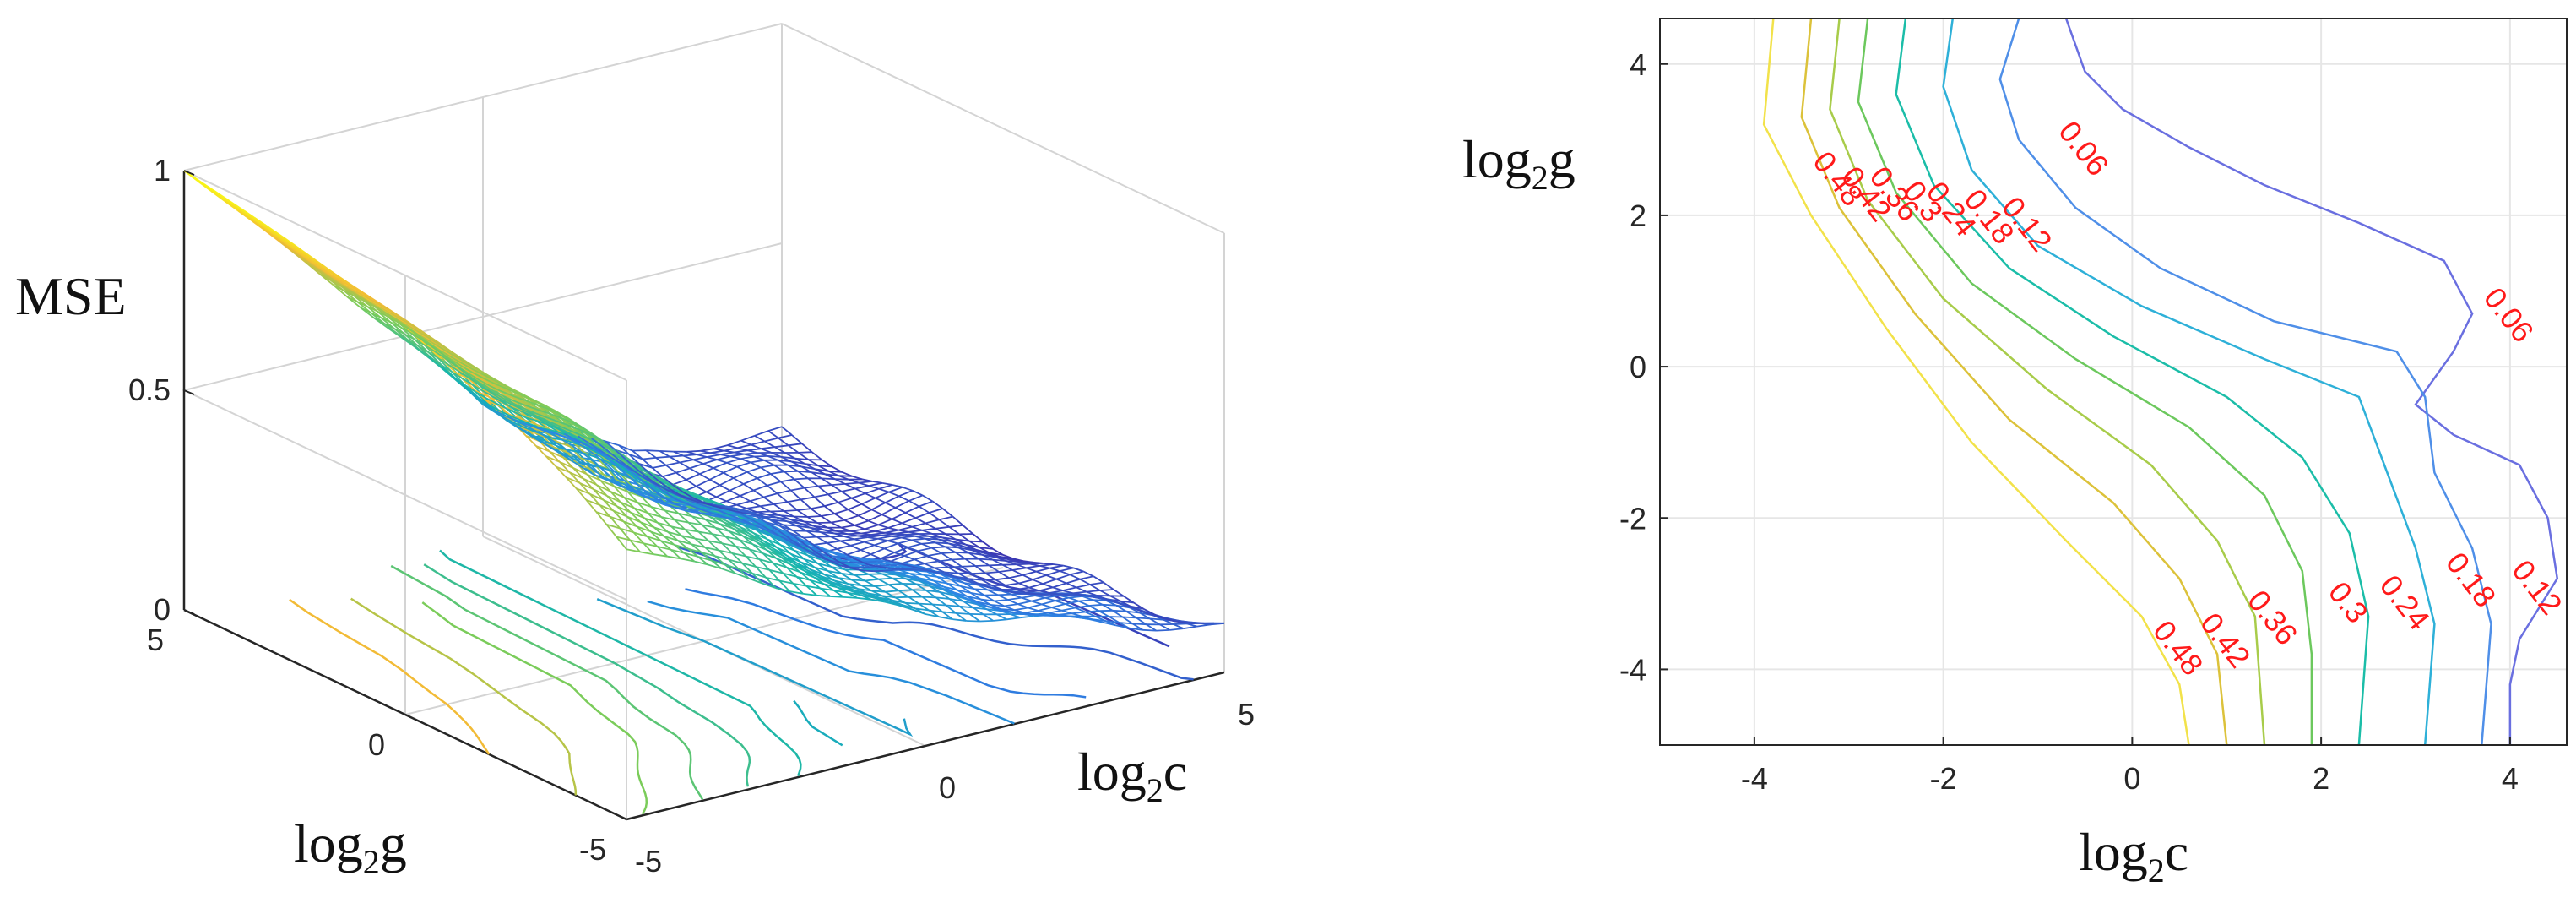 Image resolution: width=2576 pixels, height=903 pixels. What do you see at coordinates (1976, 382) in the screenshot?
I see `contour-line` at bounding box center [1976, 382].